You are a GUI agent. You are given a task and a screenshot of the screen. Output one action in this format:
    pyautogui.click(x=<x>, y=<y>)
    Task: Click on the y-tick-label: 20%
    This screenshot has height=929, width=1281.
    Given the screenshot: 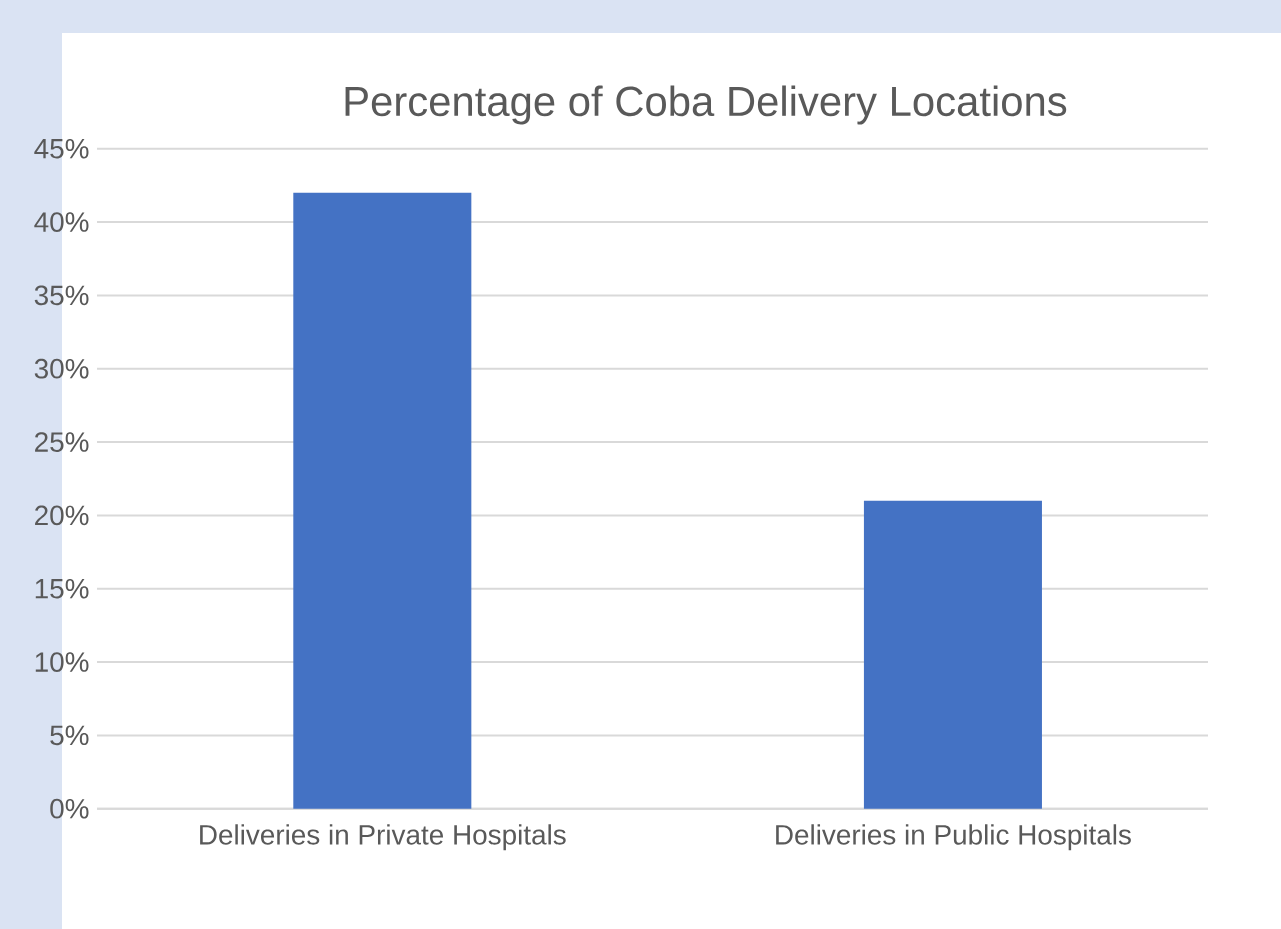 What is the action you would take?
    pyautogui.click(x=62, y=515)
    